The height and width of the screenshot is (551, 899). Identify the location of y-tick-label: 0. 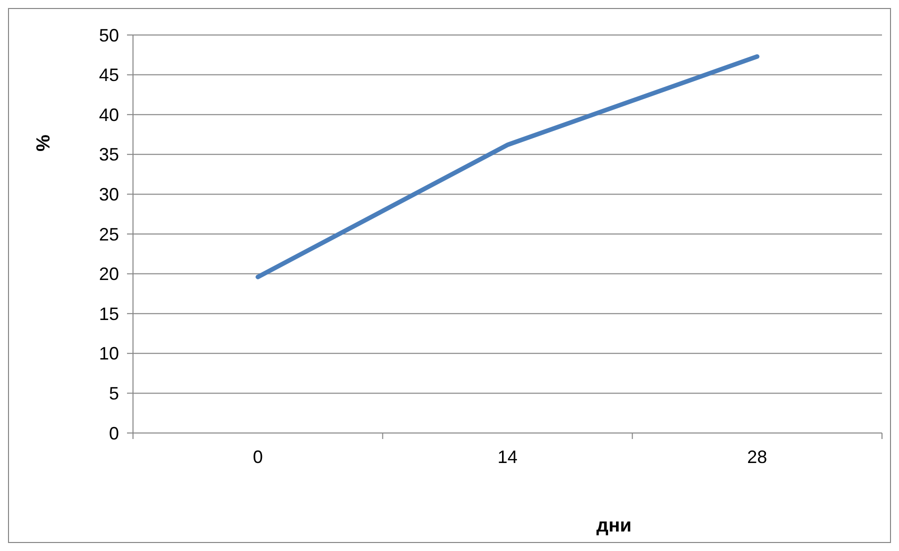
(113, 433).